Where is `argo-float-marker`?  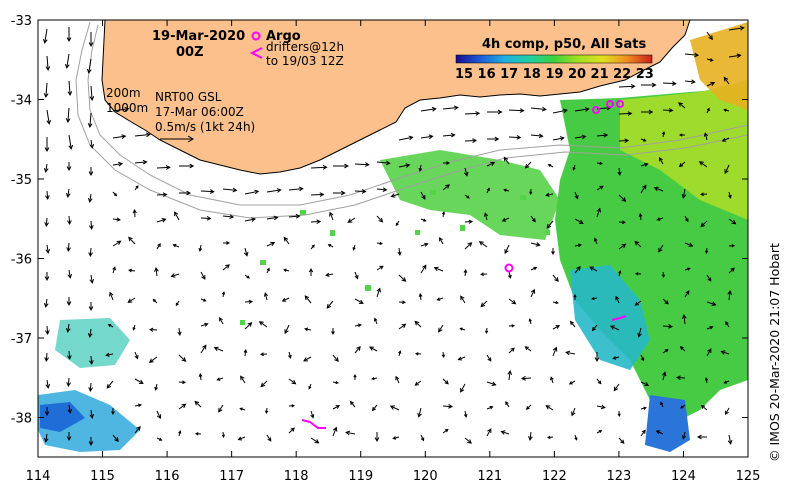 argo-float-marker is located at coordinates (610, 104).